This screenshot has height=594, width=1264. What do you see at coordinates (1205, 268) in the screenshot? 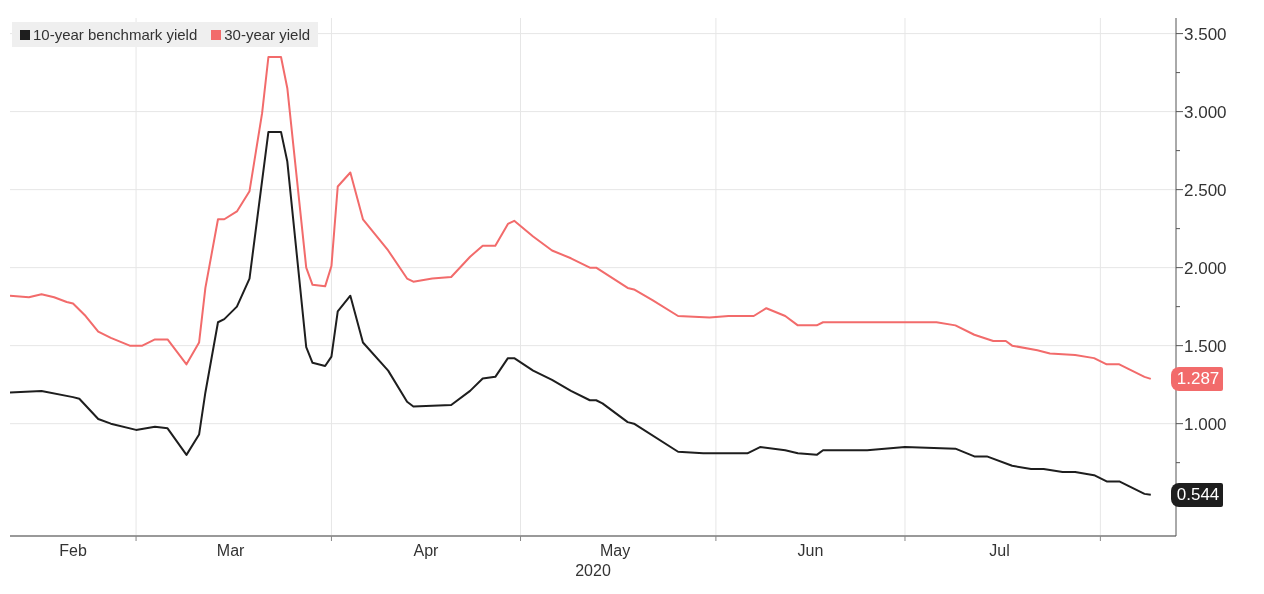
I see `y-tick-label: 2.000` at bounding box center [1205, 268].